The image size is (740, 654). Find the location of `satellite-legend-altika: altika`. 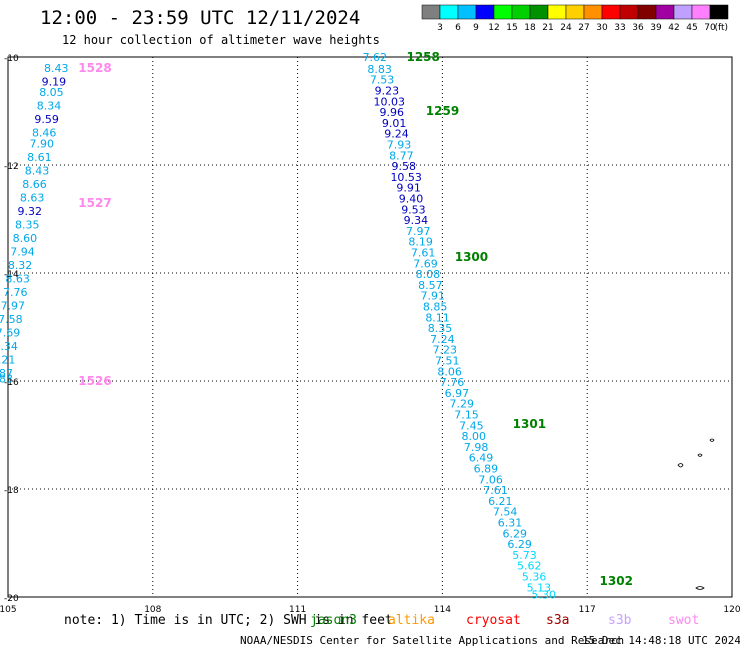

satellite-legend-altika: altika is located at coordinates (411, 620).